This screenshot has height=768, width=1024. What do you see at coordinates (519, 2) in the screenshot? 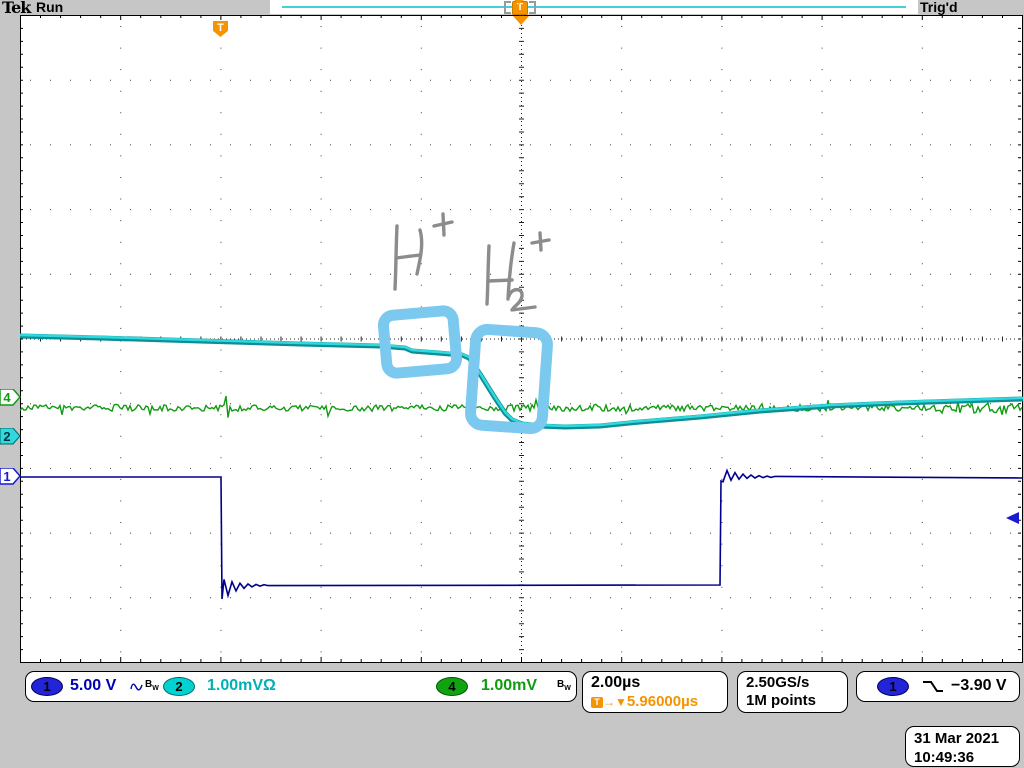
I see `record-trigger-triangle-icon` at bounding box center [519, 2].